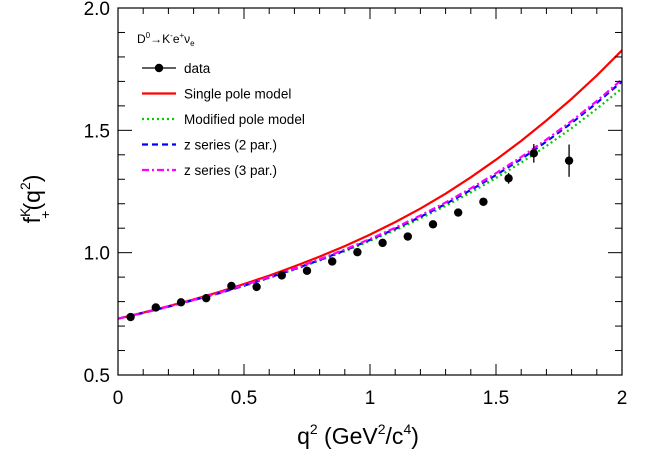 This screenshot has width=656, height=460. Describe the element at coordinates (97, 131) in the screenshot. I see `y-tick-label: 1.5` at that location.